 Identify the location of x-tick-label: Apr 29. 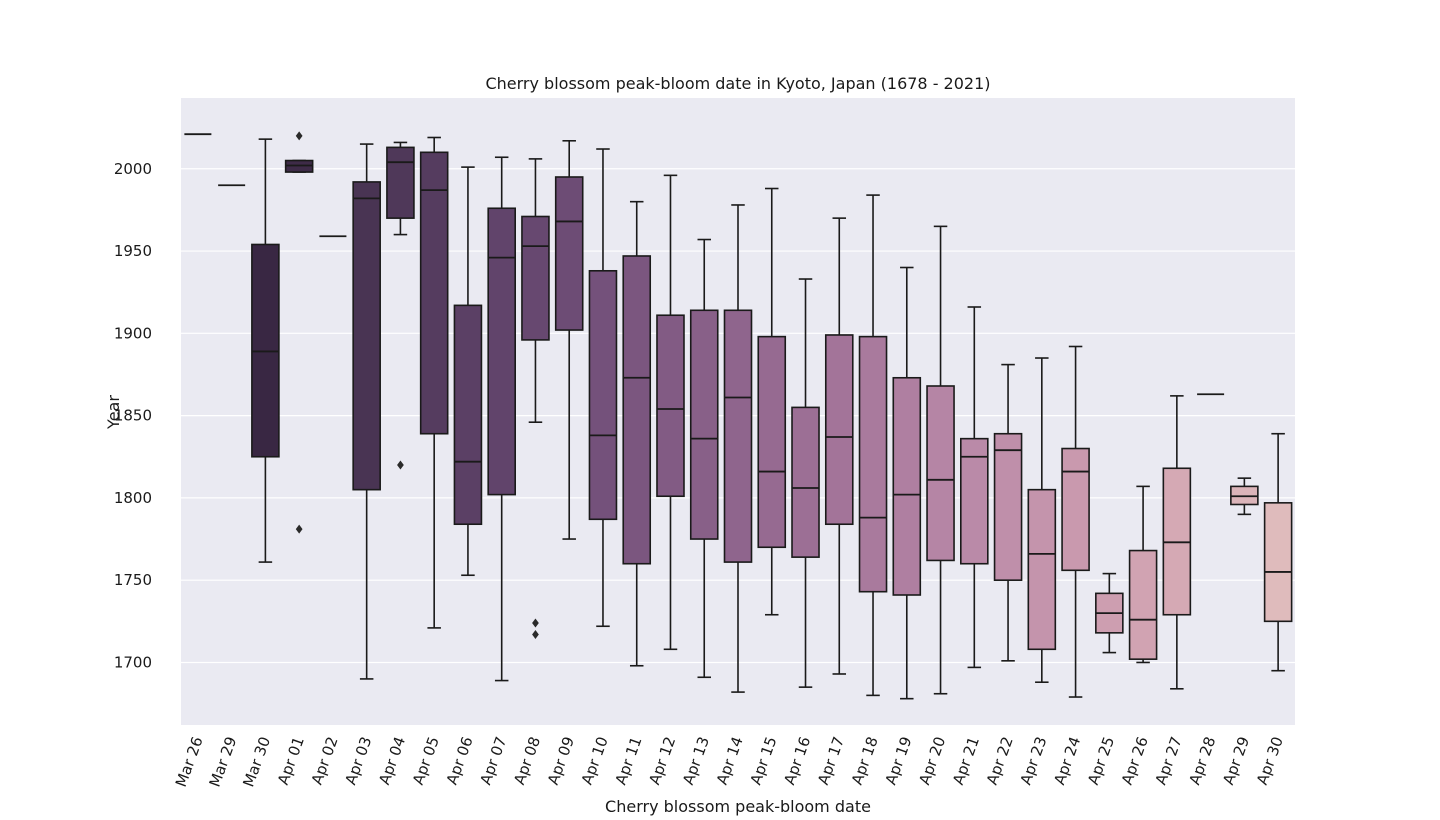
(1236, 760).